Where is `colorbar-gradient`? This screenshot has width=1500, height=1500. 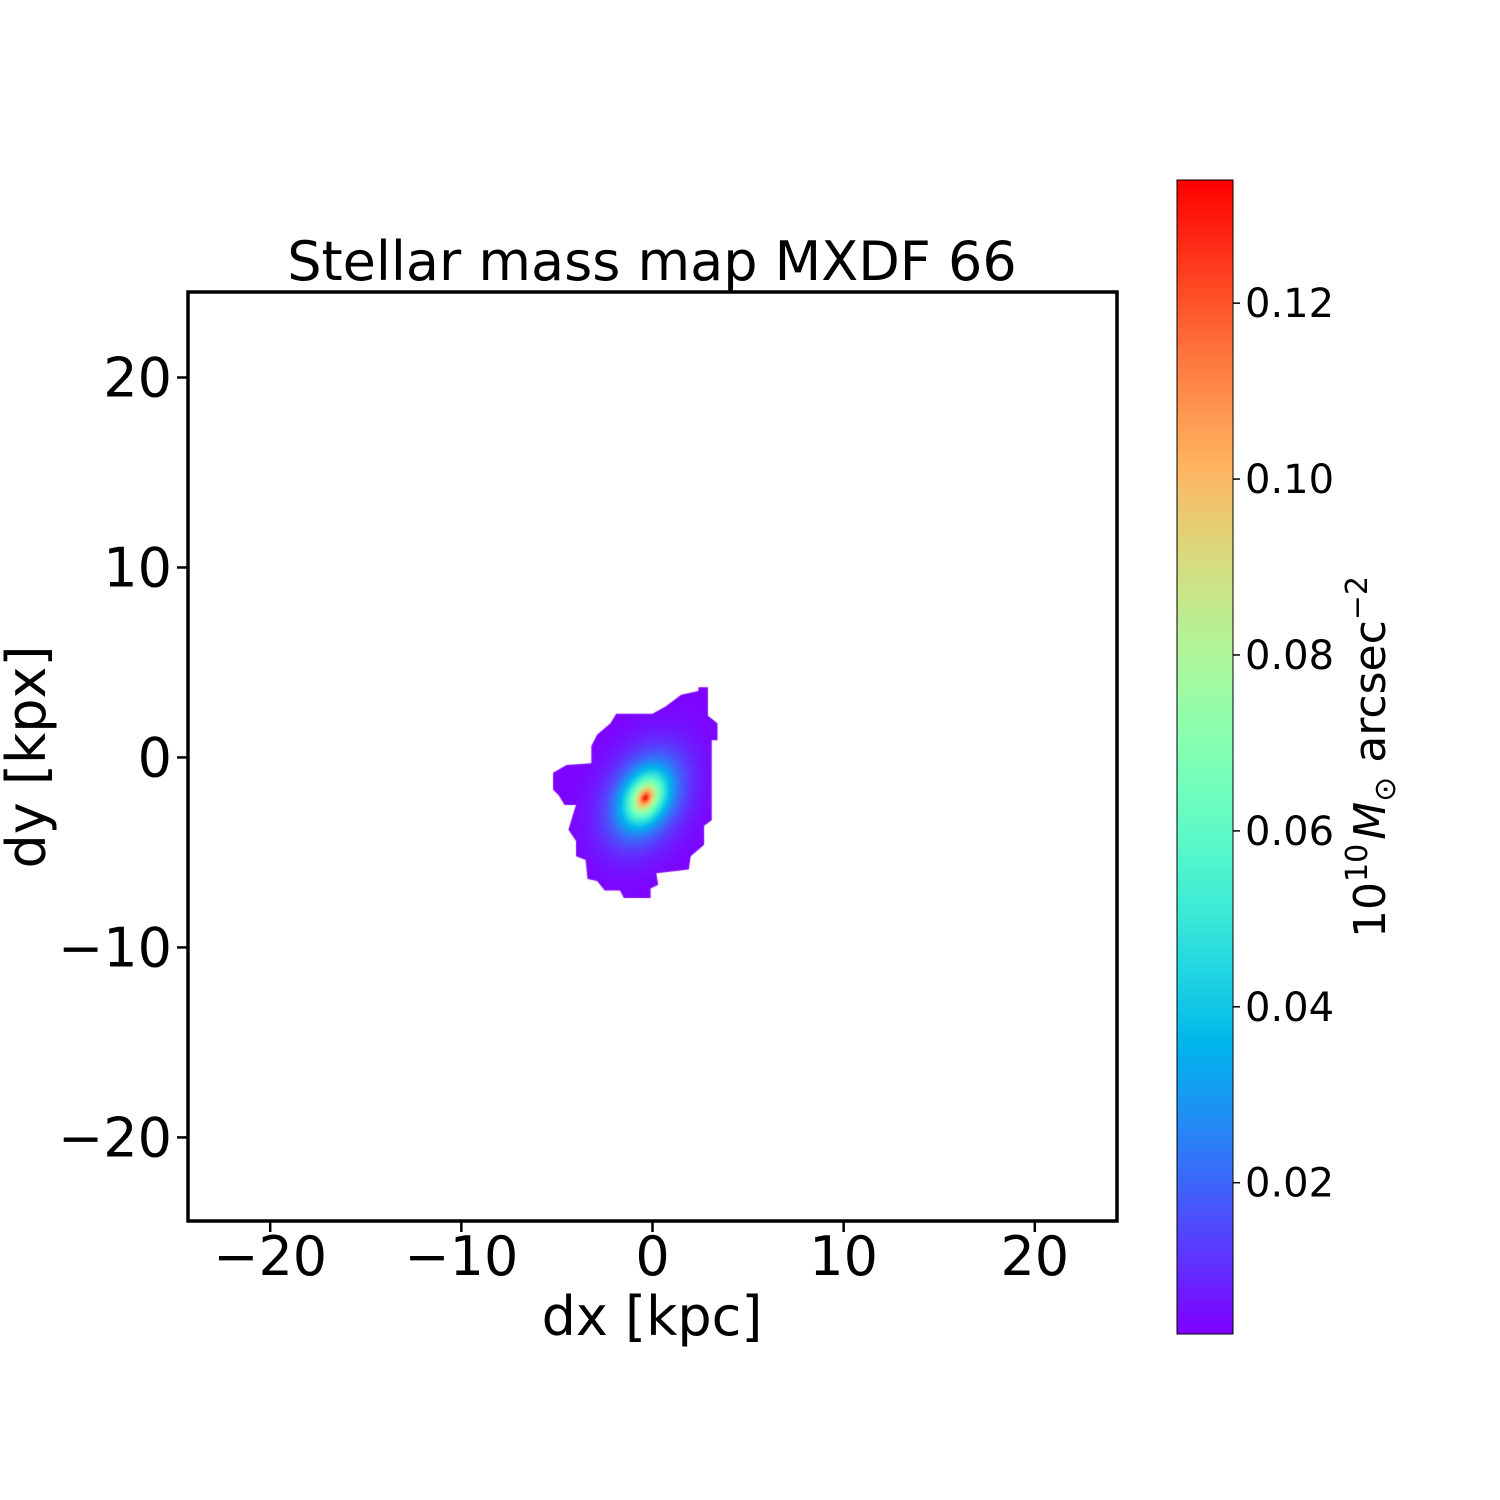
colorbar-gradient is located at coordinates (1205, 757).